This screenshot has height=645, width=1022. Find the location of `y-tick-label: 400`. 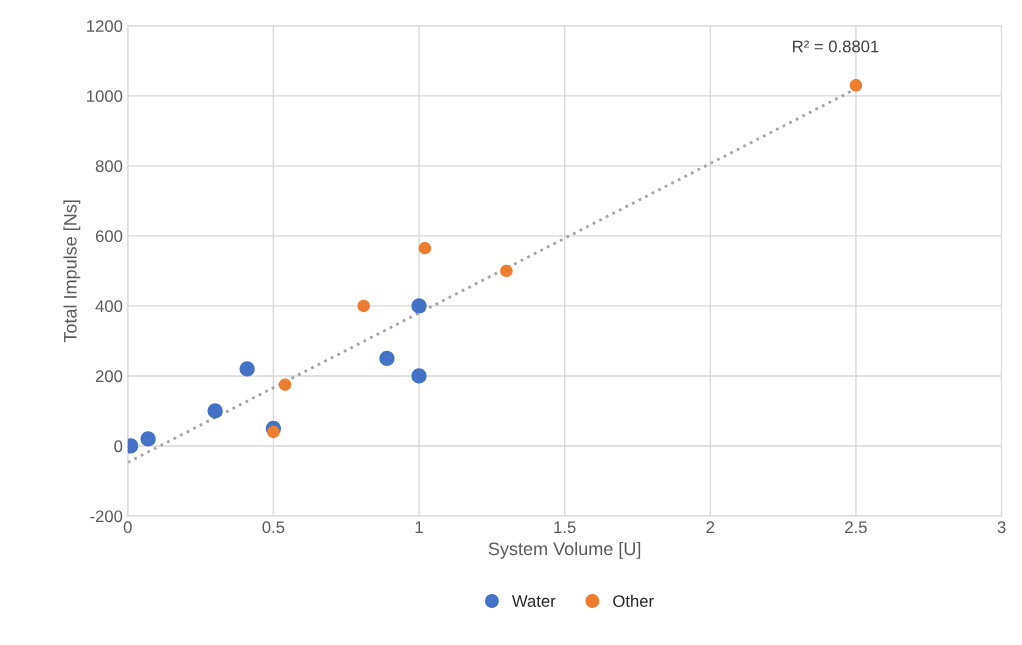

y-tick-label: 400 is located at coordinates (109, 306).